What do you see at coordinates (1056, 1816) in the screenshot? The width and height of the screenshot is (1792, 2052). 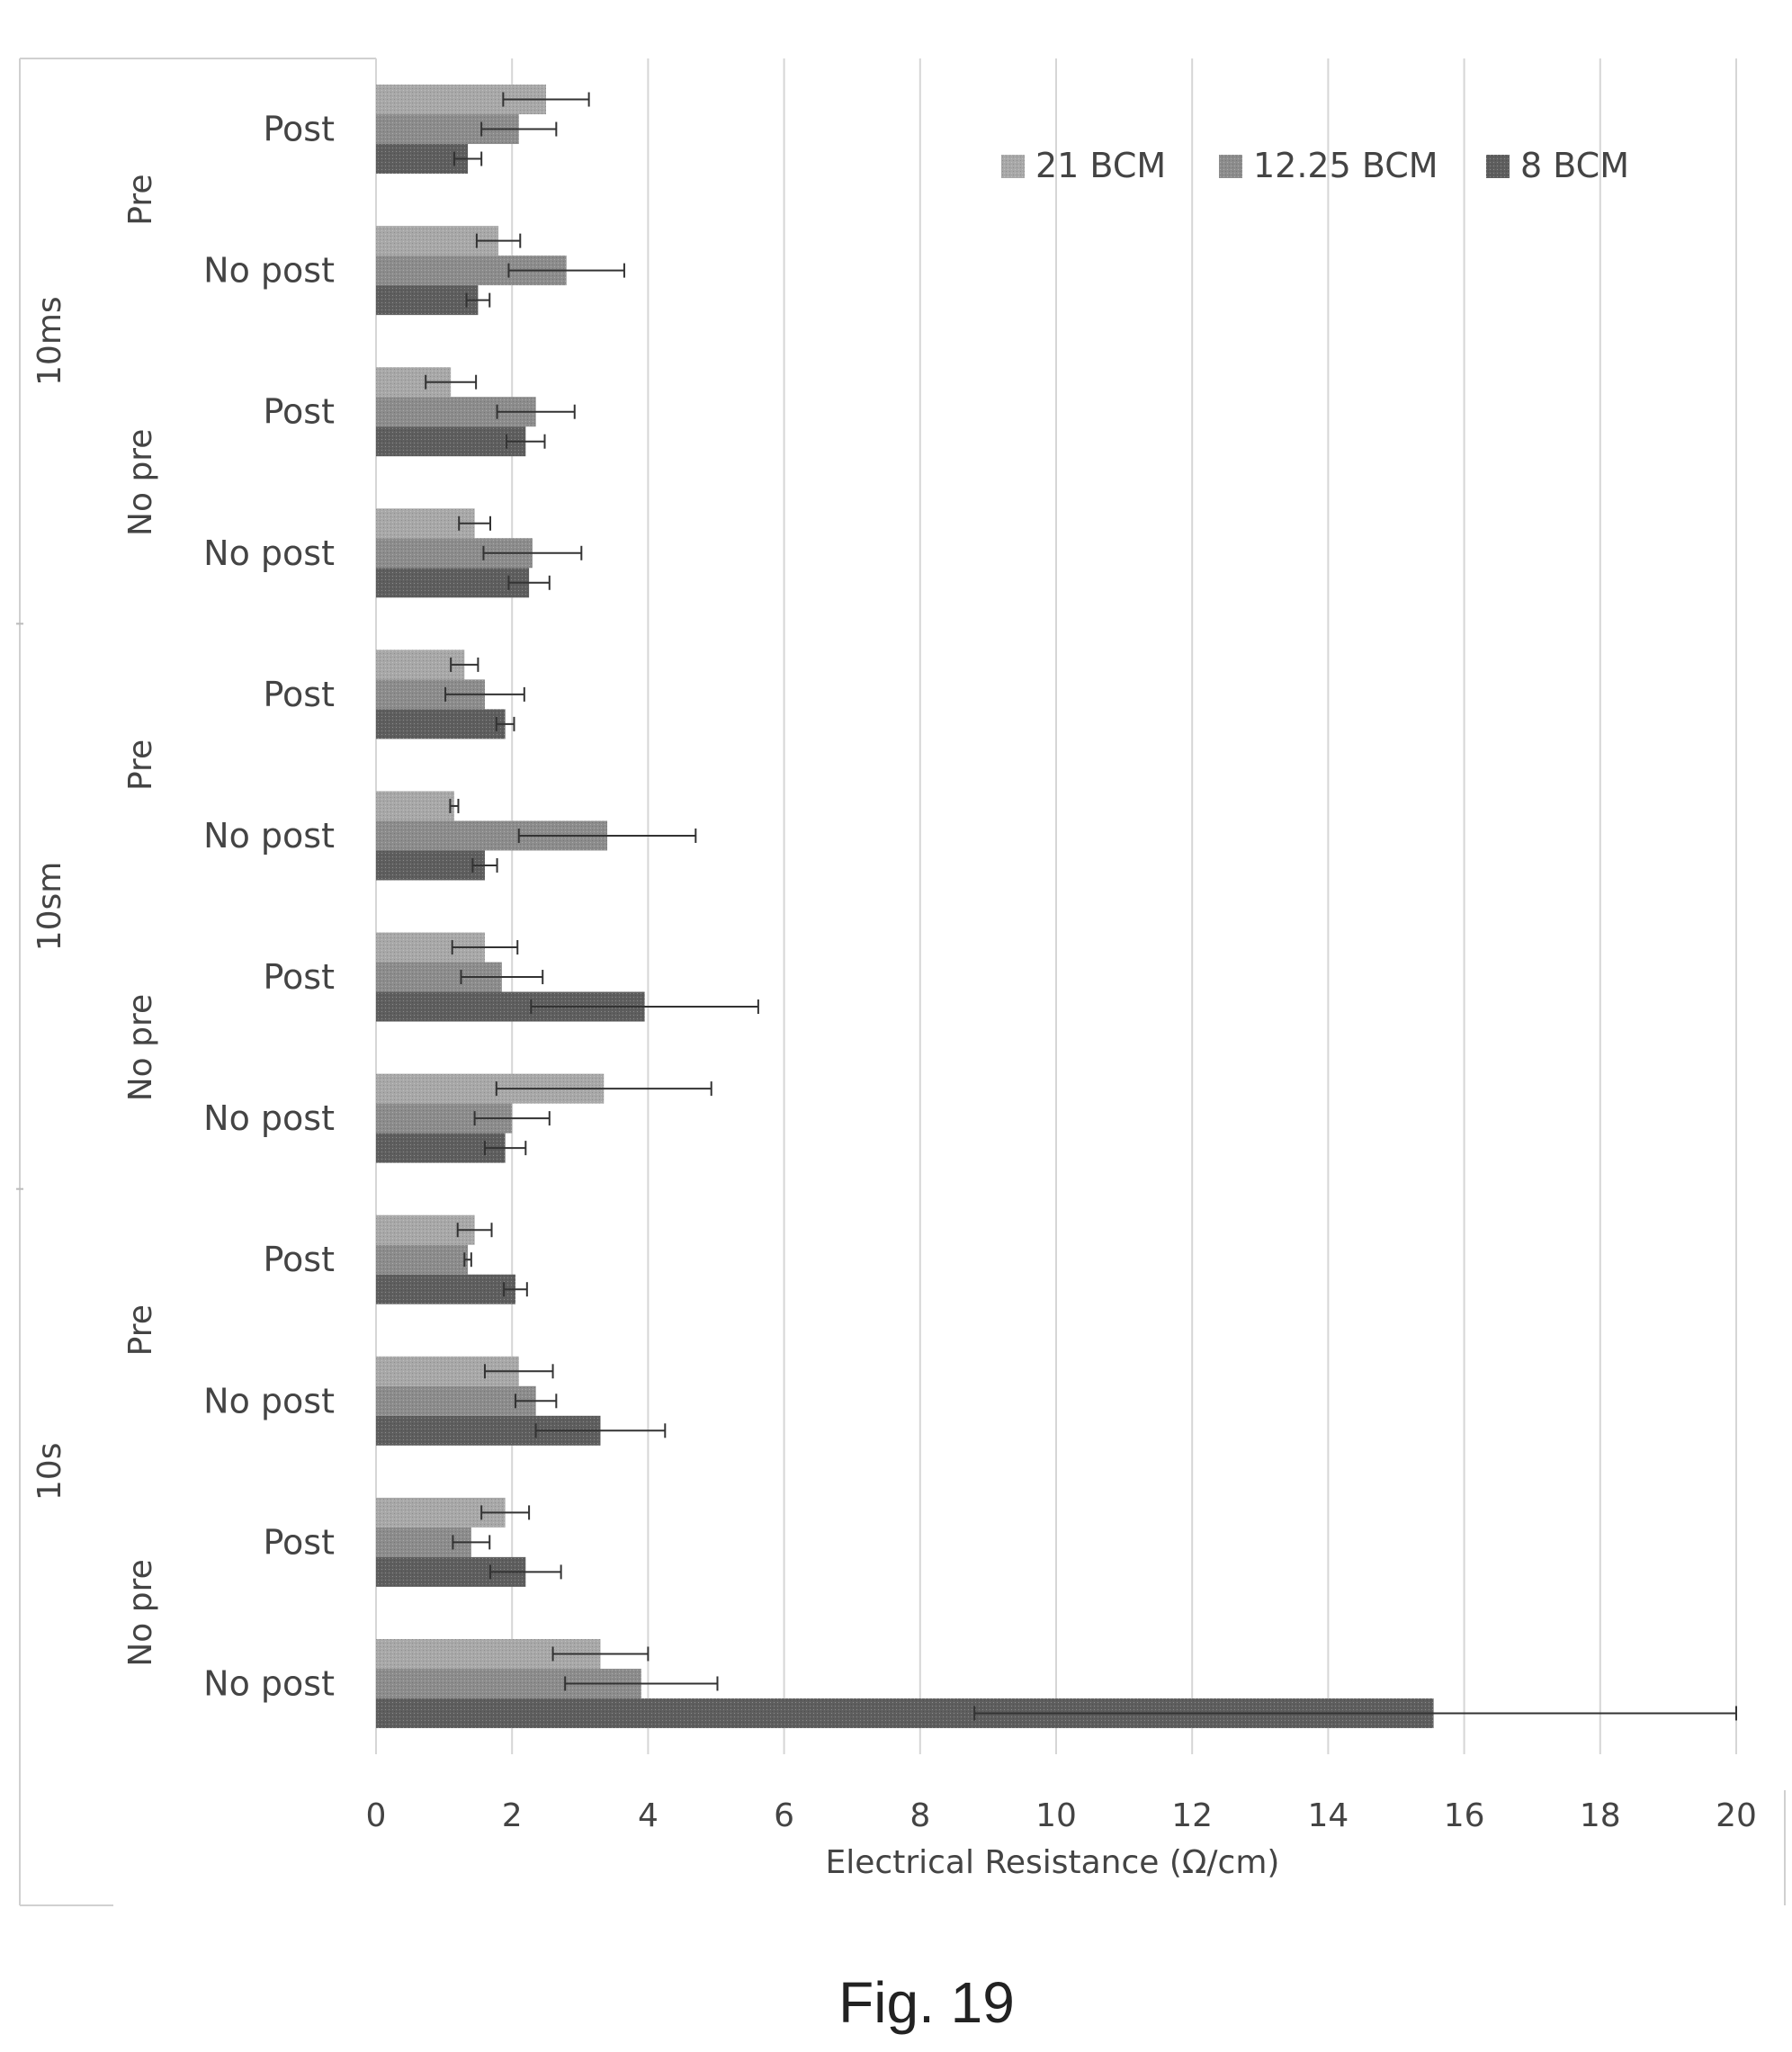 I see `x-tick-label: 10` at bounding box center [1056, 1816].